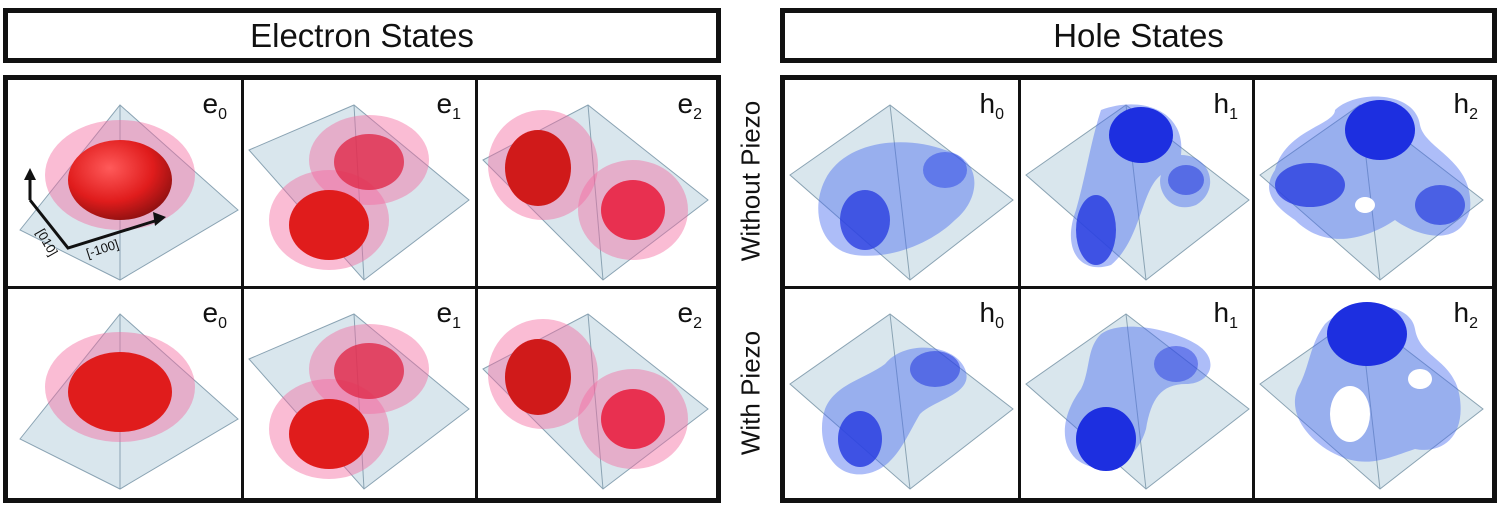 The width and height of the screenshot is (1500, 514). I want to click on hole-orbital-h1, so click(1137, 192).